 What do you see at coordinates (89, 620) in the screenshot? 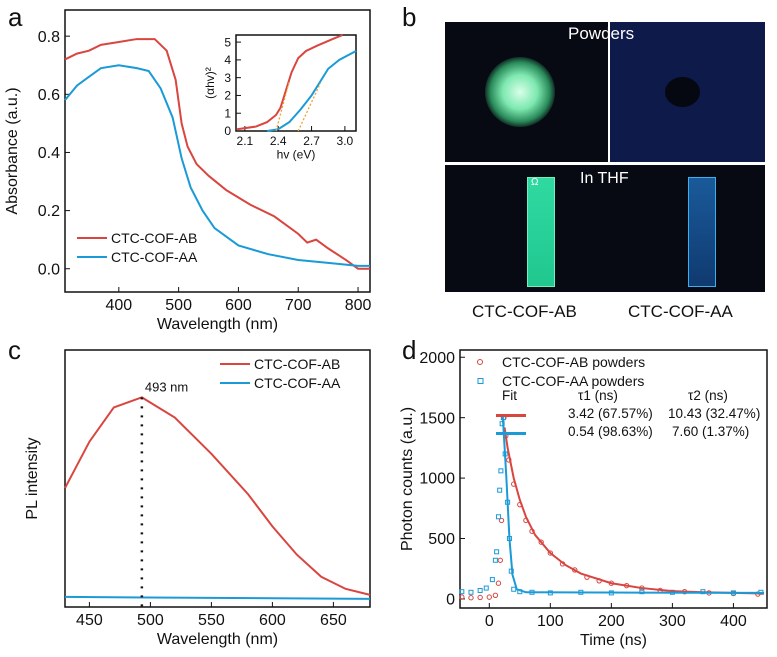
I see `c-x-tick-label: 450` at bounding box center [89, 620].